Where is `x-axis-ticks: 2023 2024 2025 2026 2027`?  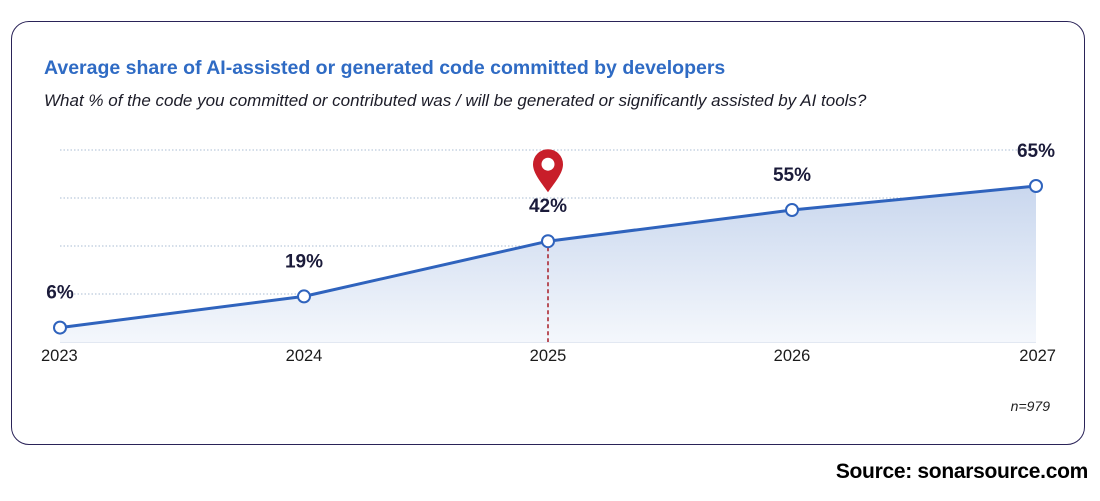
x-axis-ticks: 2023 2024 2025 2026 2027 is located at coordinates (548, 356).